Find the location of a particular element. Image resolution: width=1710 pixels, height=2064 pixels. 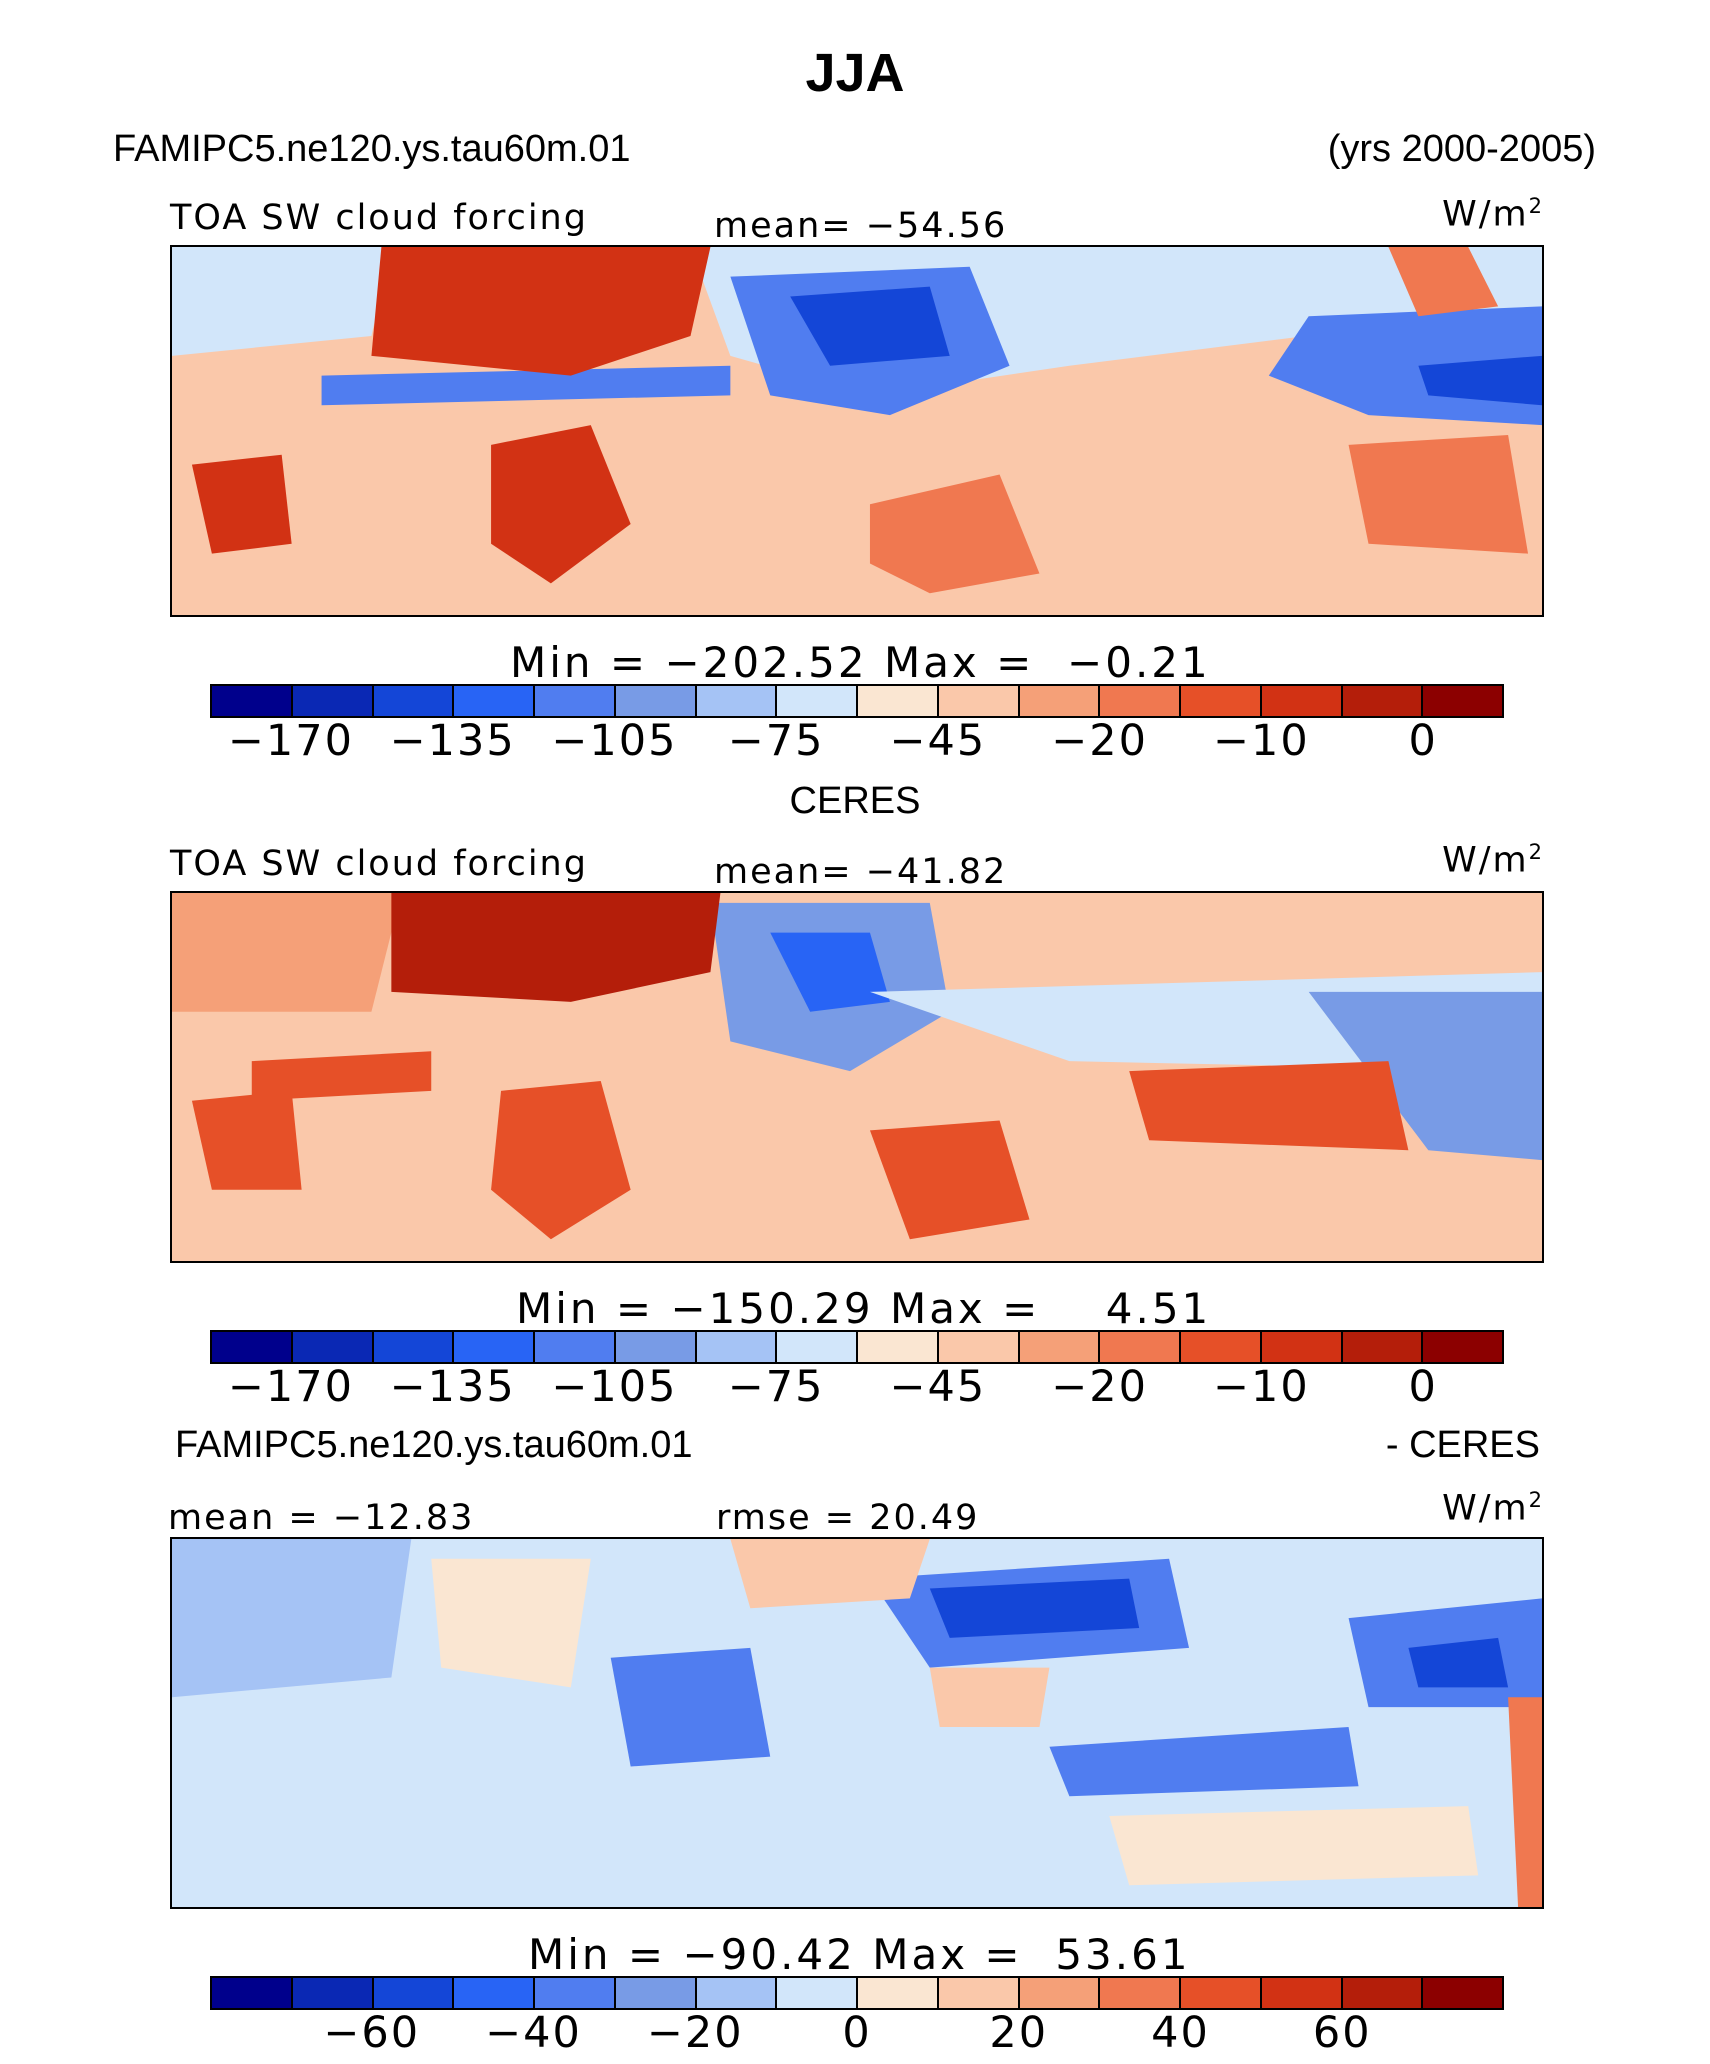

panel3-deepblue-region is located at coordinates (1458, 1662).